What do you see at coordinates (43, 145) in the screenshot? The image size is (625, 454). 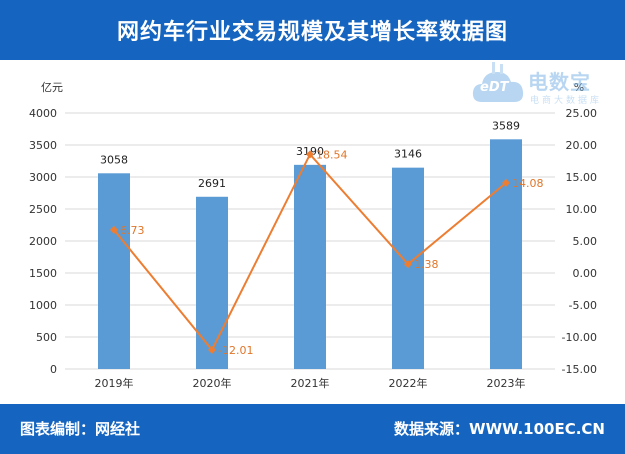 I see `y-tick-label: 3500` at bounding box center [43, 145].